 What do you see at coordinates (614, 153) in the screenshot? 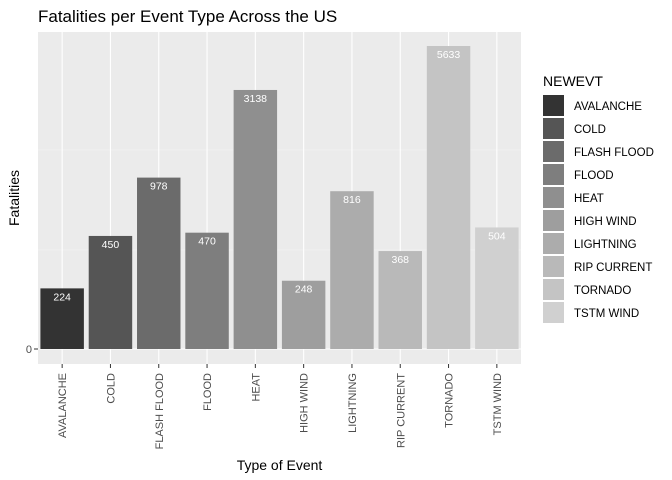
I see `legend-label: FLASH FLOOD` at bounding box center [614, 153].